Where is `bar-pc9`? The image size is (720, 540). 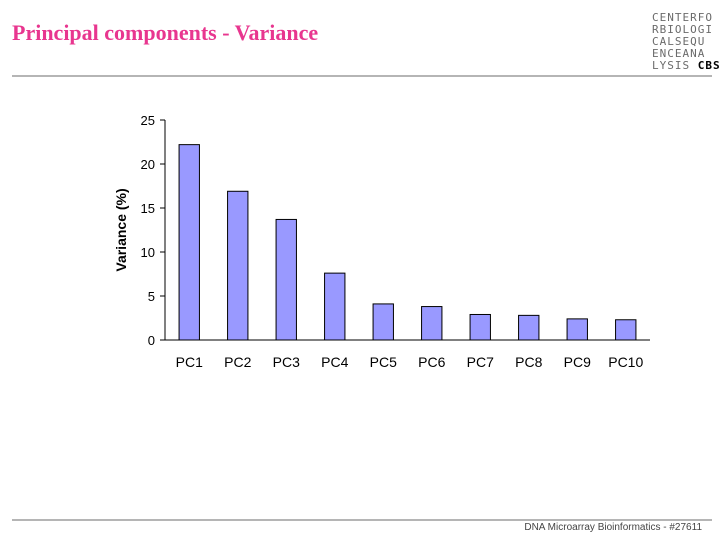
bar-pc9 is located at coordinates (577, 329).